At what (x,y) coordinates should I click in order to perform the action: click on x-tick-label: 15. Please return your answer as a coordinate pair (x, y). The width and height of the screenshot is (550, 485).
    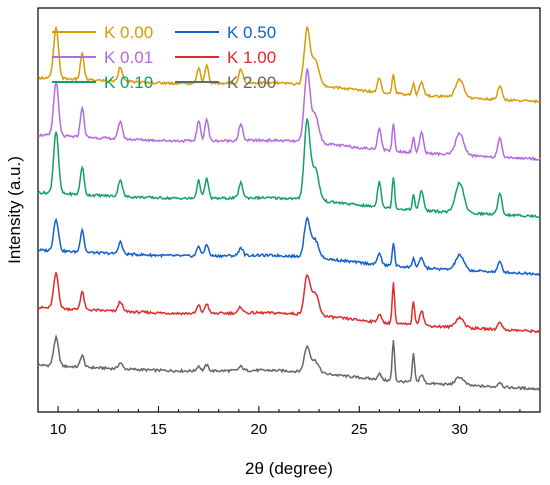
    Looking at the image, I should click on (158, 429).